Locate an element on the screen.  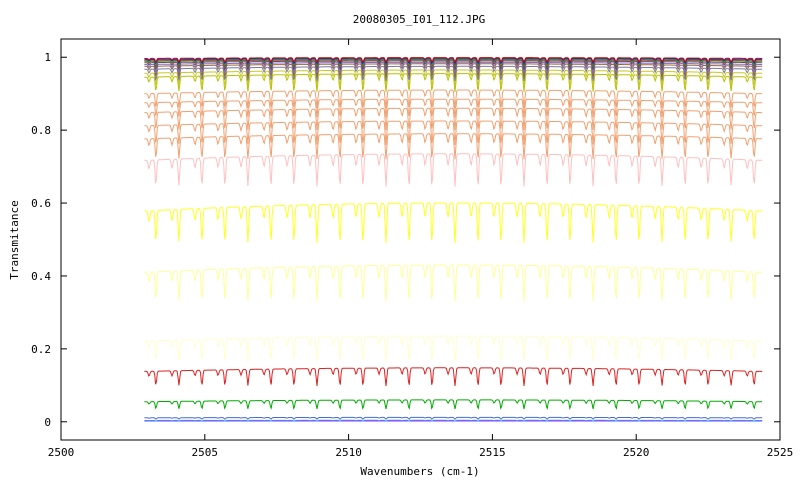
x-tick-label: 2505 is located at coordinates (205, 452).